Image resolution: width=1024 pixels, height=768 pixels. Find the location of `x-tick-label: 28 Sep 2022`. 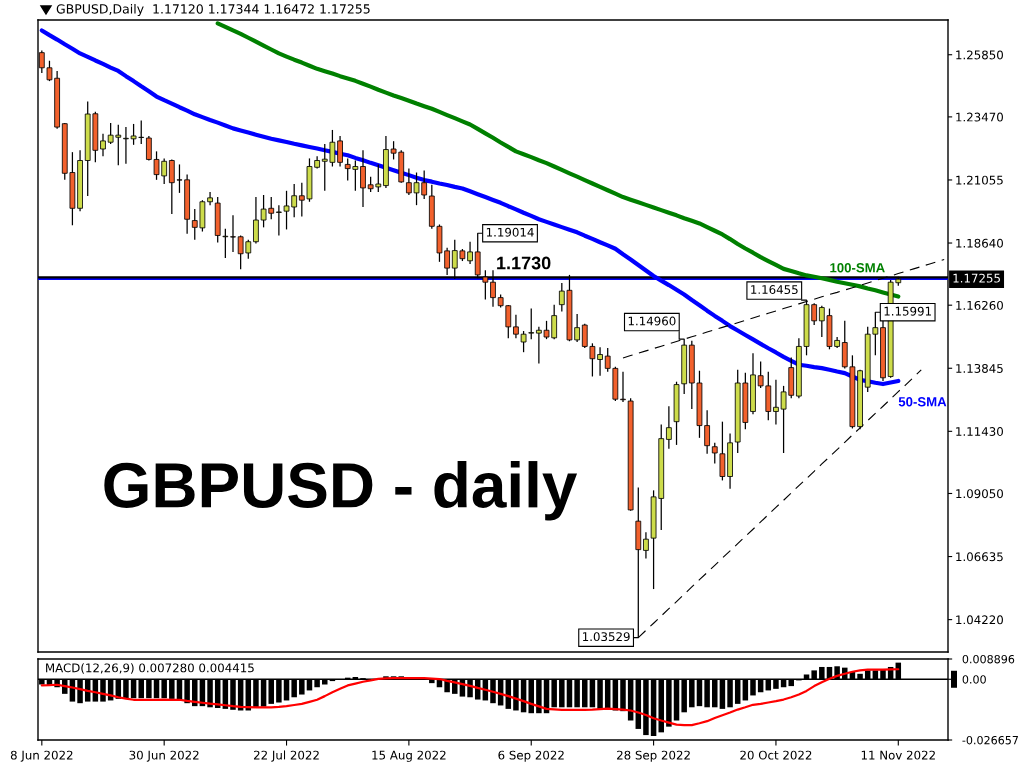

x-tick-label: 28 Sep 2022 is located at coordinates (653, 756).